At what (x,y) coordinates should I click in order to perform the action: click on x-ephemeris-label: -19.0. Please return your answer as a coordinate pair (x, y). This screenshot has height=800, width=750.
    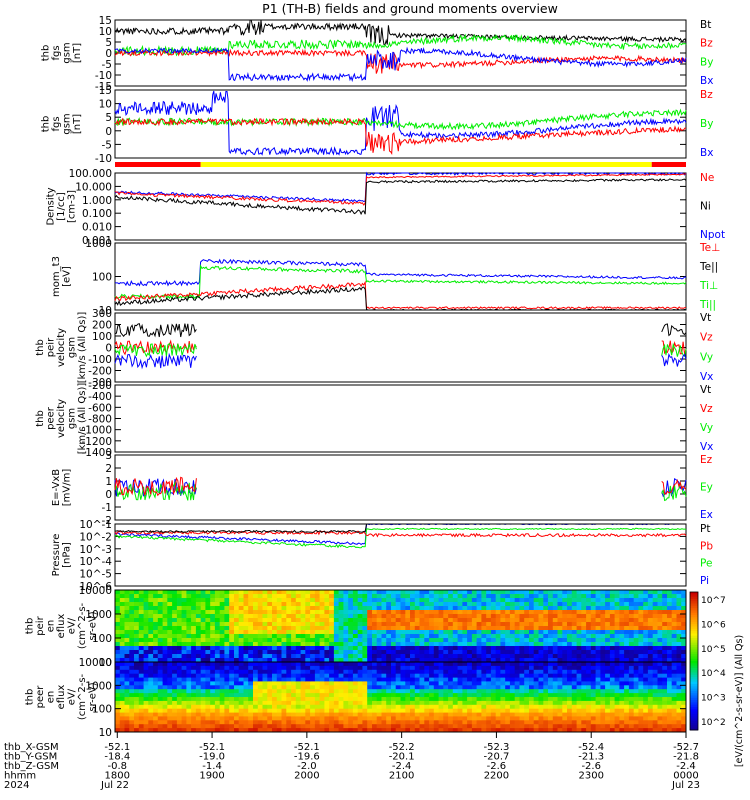
    Looking at the image, I should click on (212, 757).